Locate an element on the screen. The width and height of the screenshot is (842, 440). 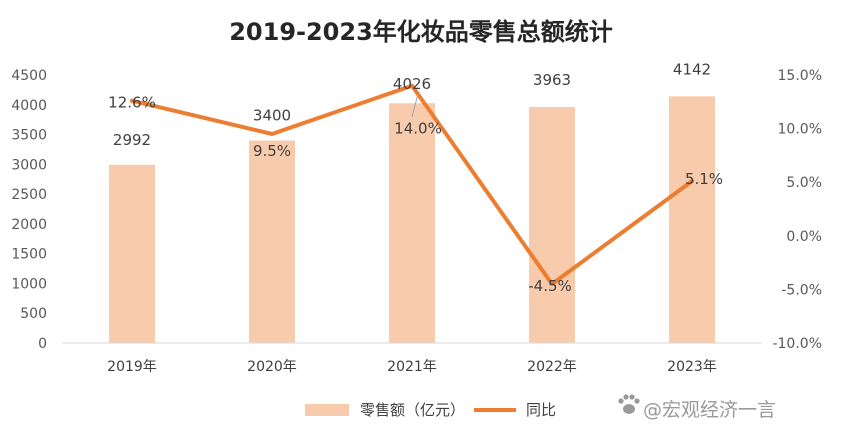
paw-icon is located at coordinates (629, 404).